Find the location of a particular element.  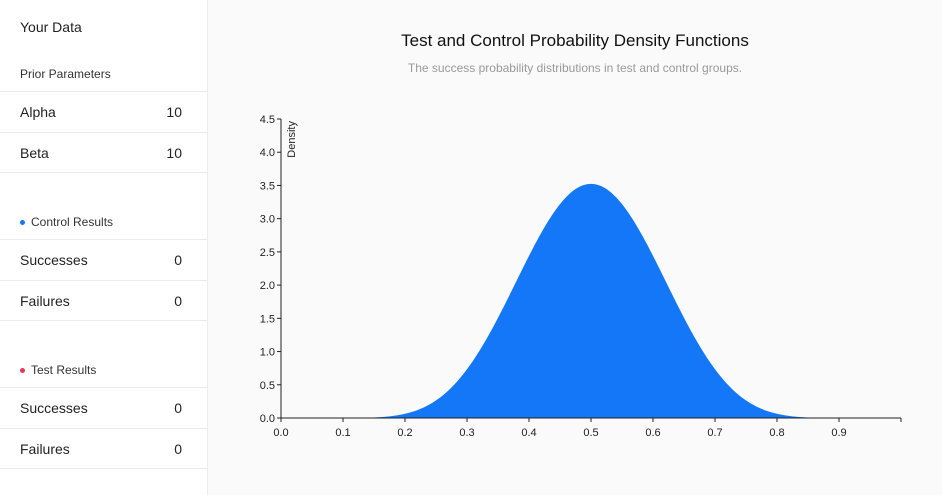

x-tick-label: 0.0 is located at coordinates (280, 433).